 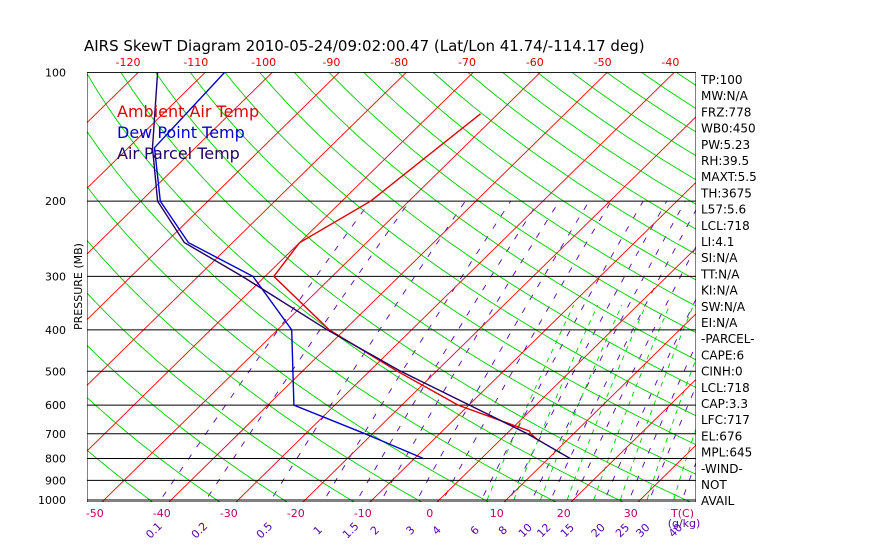 I want to click on bottom-temp-tick-label: -10, so click(x=363, y=513).